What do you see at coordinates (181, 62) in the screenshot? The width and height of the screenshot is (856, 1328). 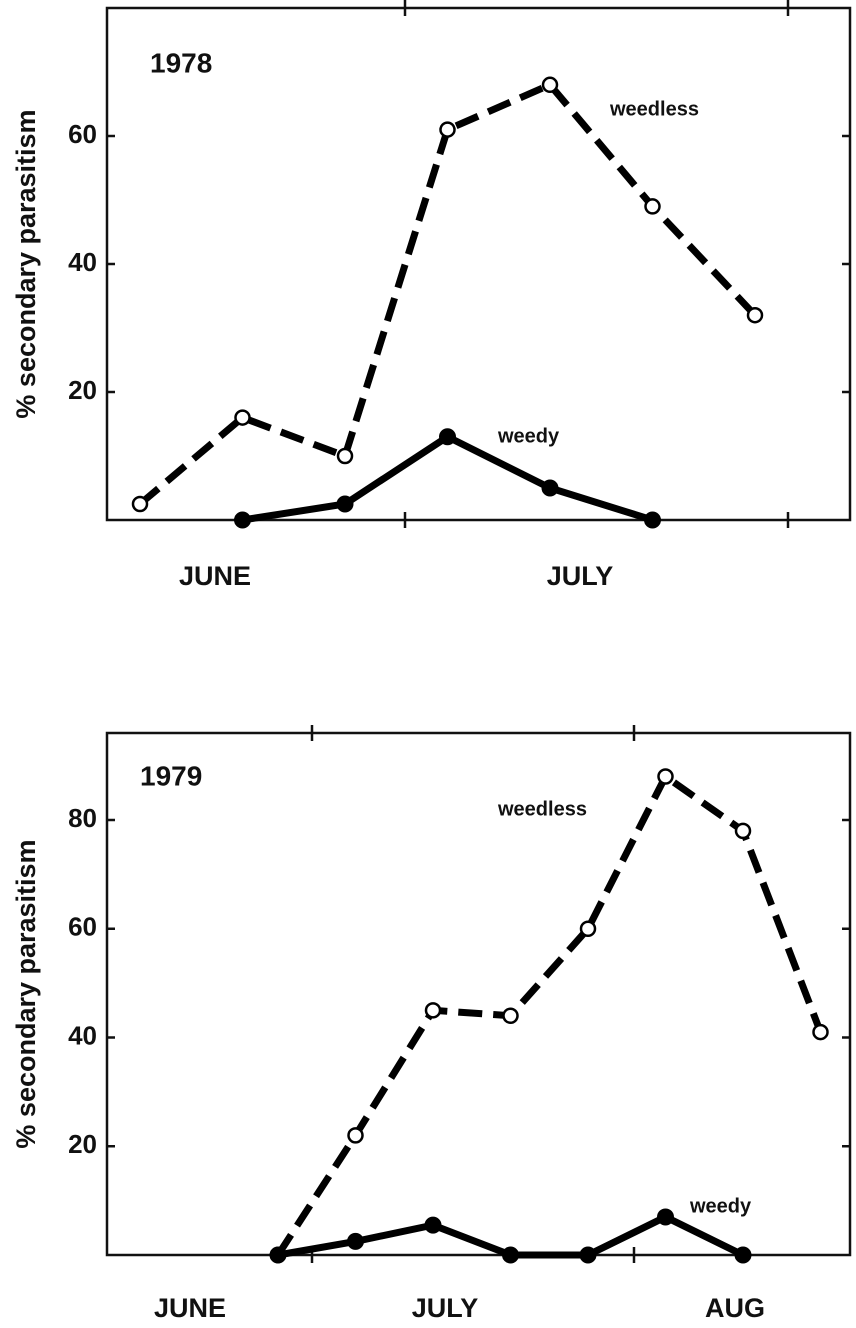 I see `panel-title: 1978` at bounding box center [181, 62].